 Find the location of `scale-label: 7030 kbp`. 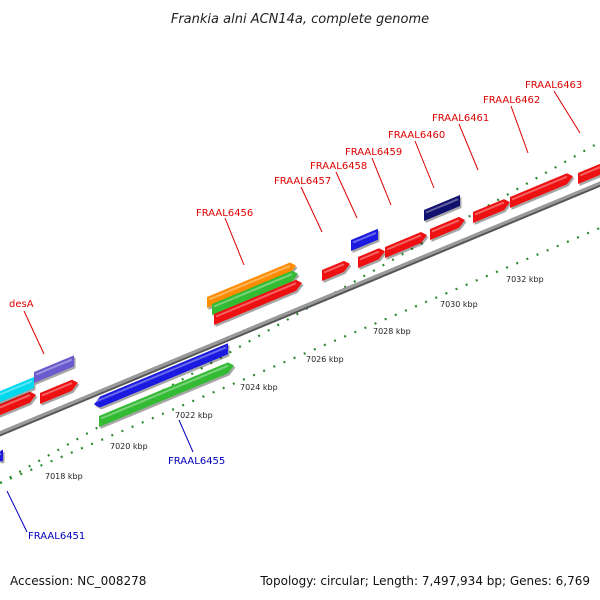

scale-label: 7030 kbp is located at coordinates (459, 304).